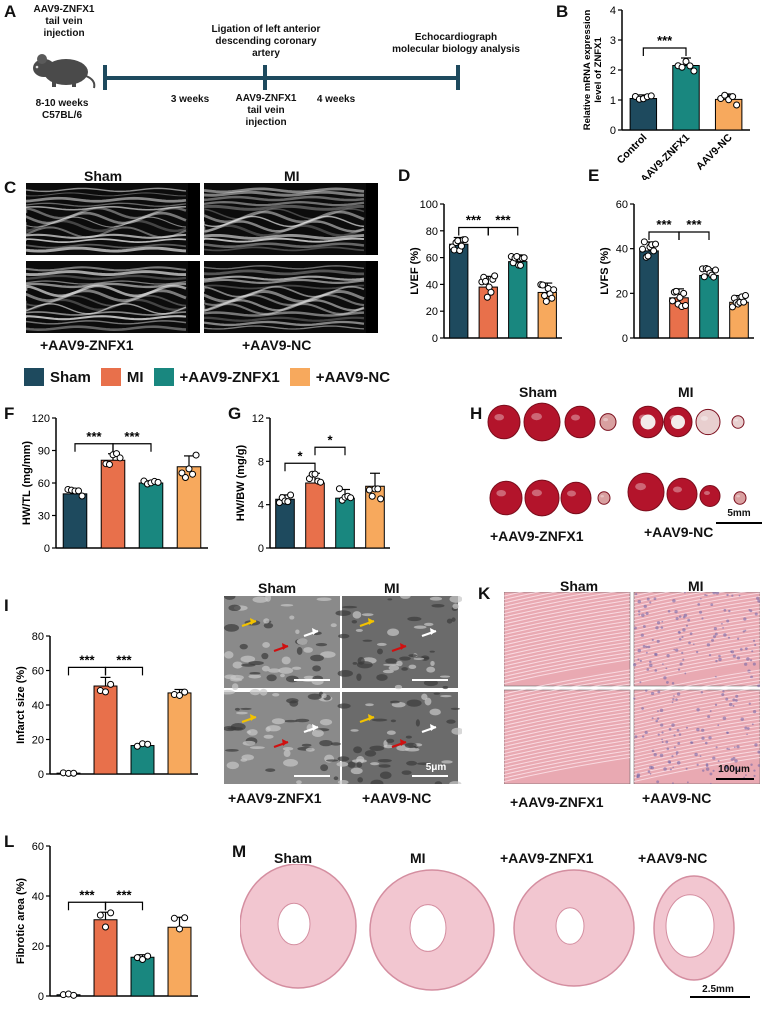 The width and height of the screenshot is (764, 1012). I want to click on legend-swatch-mi, so click(110, 377).